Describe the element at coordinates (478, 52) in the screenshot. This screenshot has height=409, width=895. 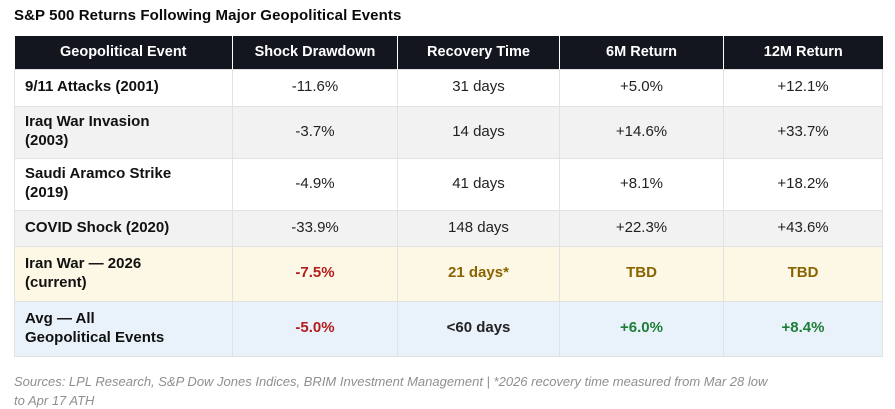
I see `column-header-recovery-time: Recovery Time` at that location.